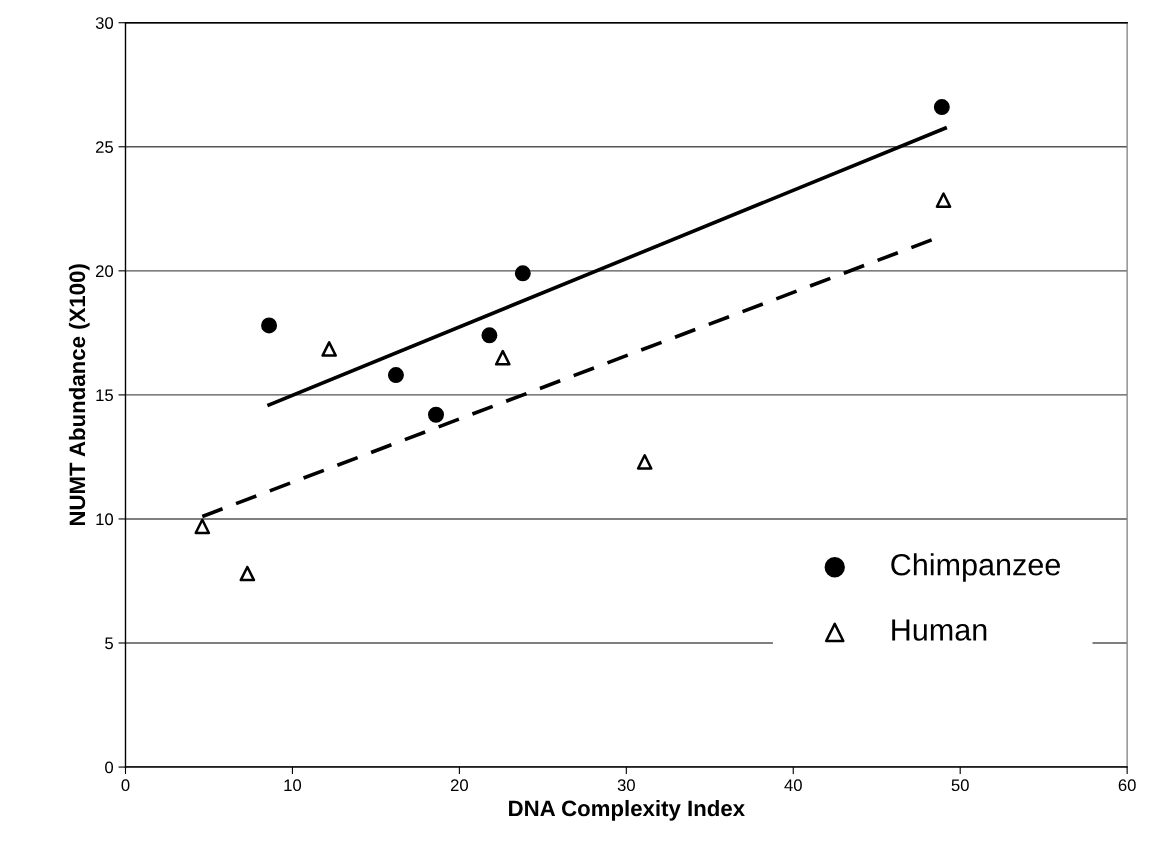 This screenshot has width=1162, height=842. I want to click on x-tick-label: 30, so click(626, 785).